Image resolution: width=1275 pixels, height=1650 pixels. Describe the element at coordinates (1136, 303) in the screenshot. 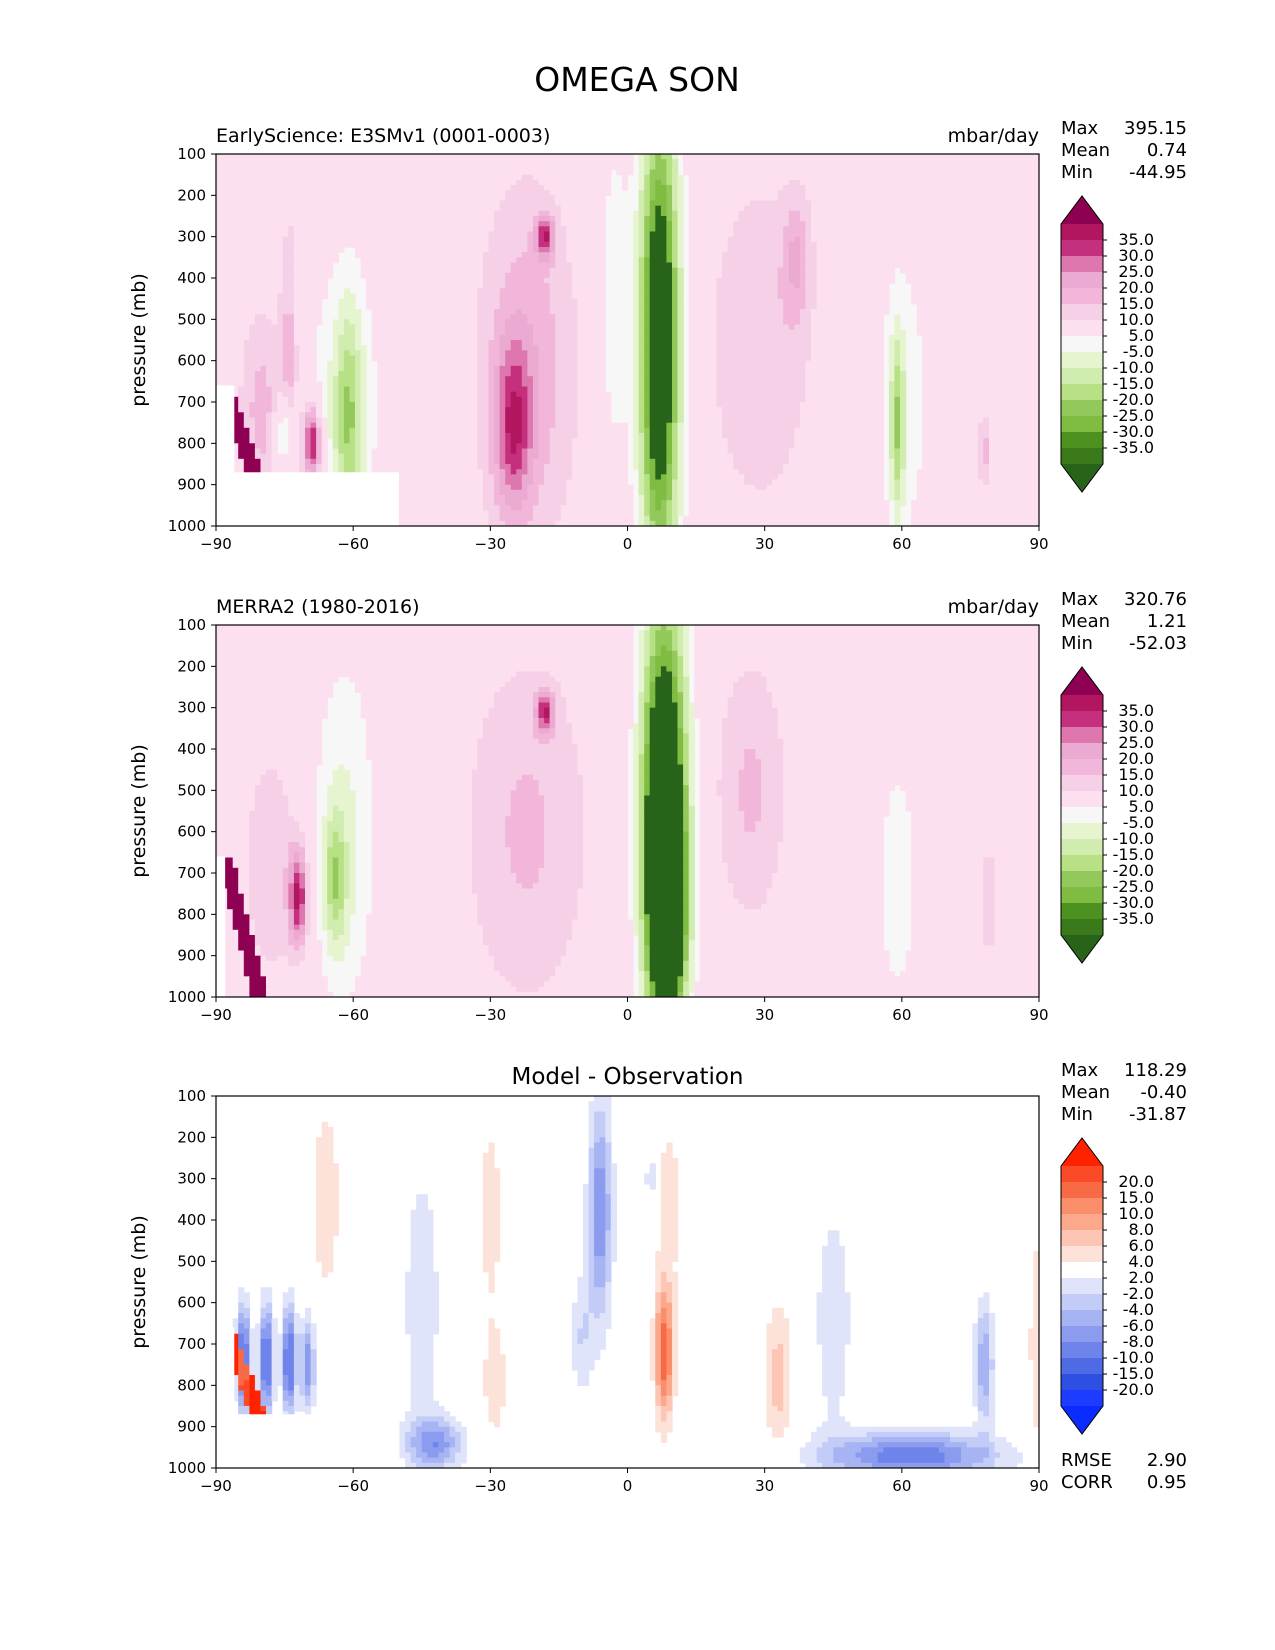

I see `colorbar-label: 15.0` at that location.